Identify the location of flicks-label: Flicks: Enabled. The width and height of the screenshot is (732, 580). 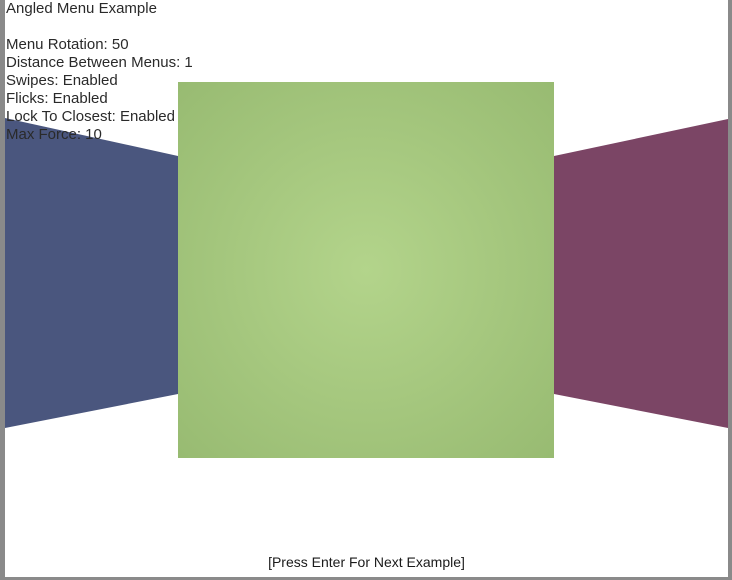
(57, 98).